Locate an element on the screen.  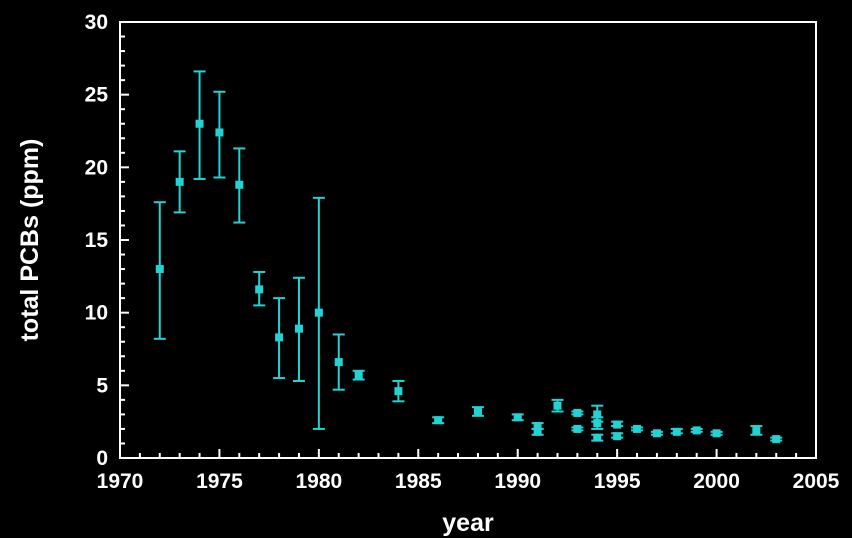
y-tick-label: 15 is located at coordinates (97, 240).